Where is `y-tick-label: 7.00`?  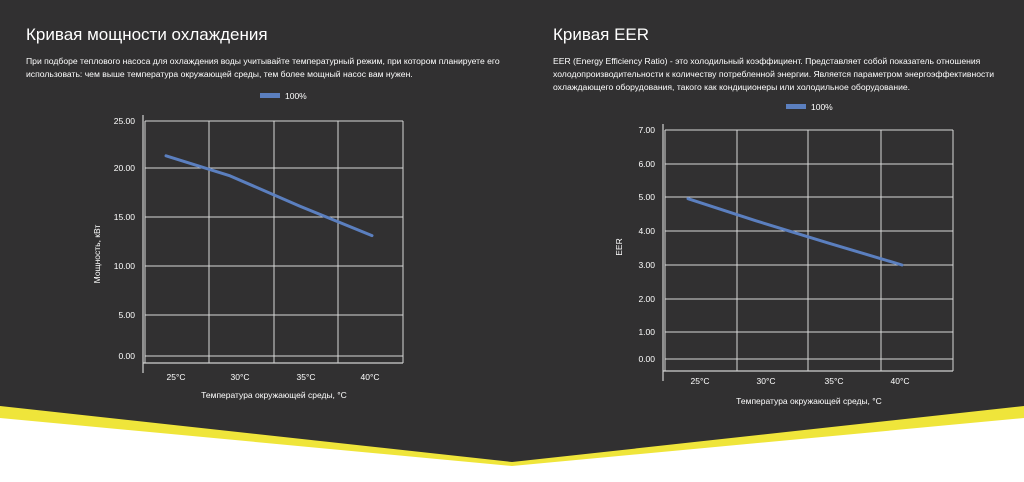
y-tick-label: 7.00 is located at coordinates (646, 130).